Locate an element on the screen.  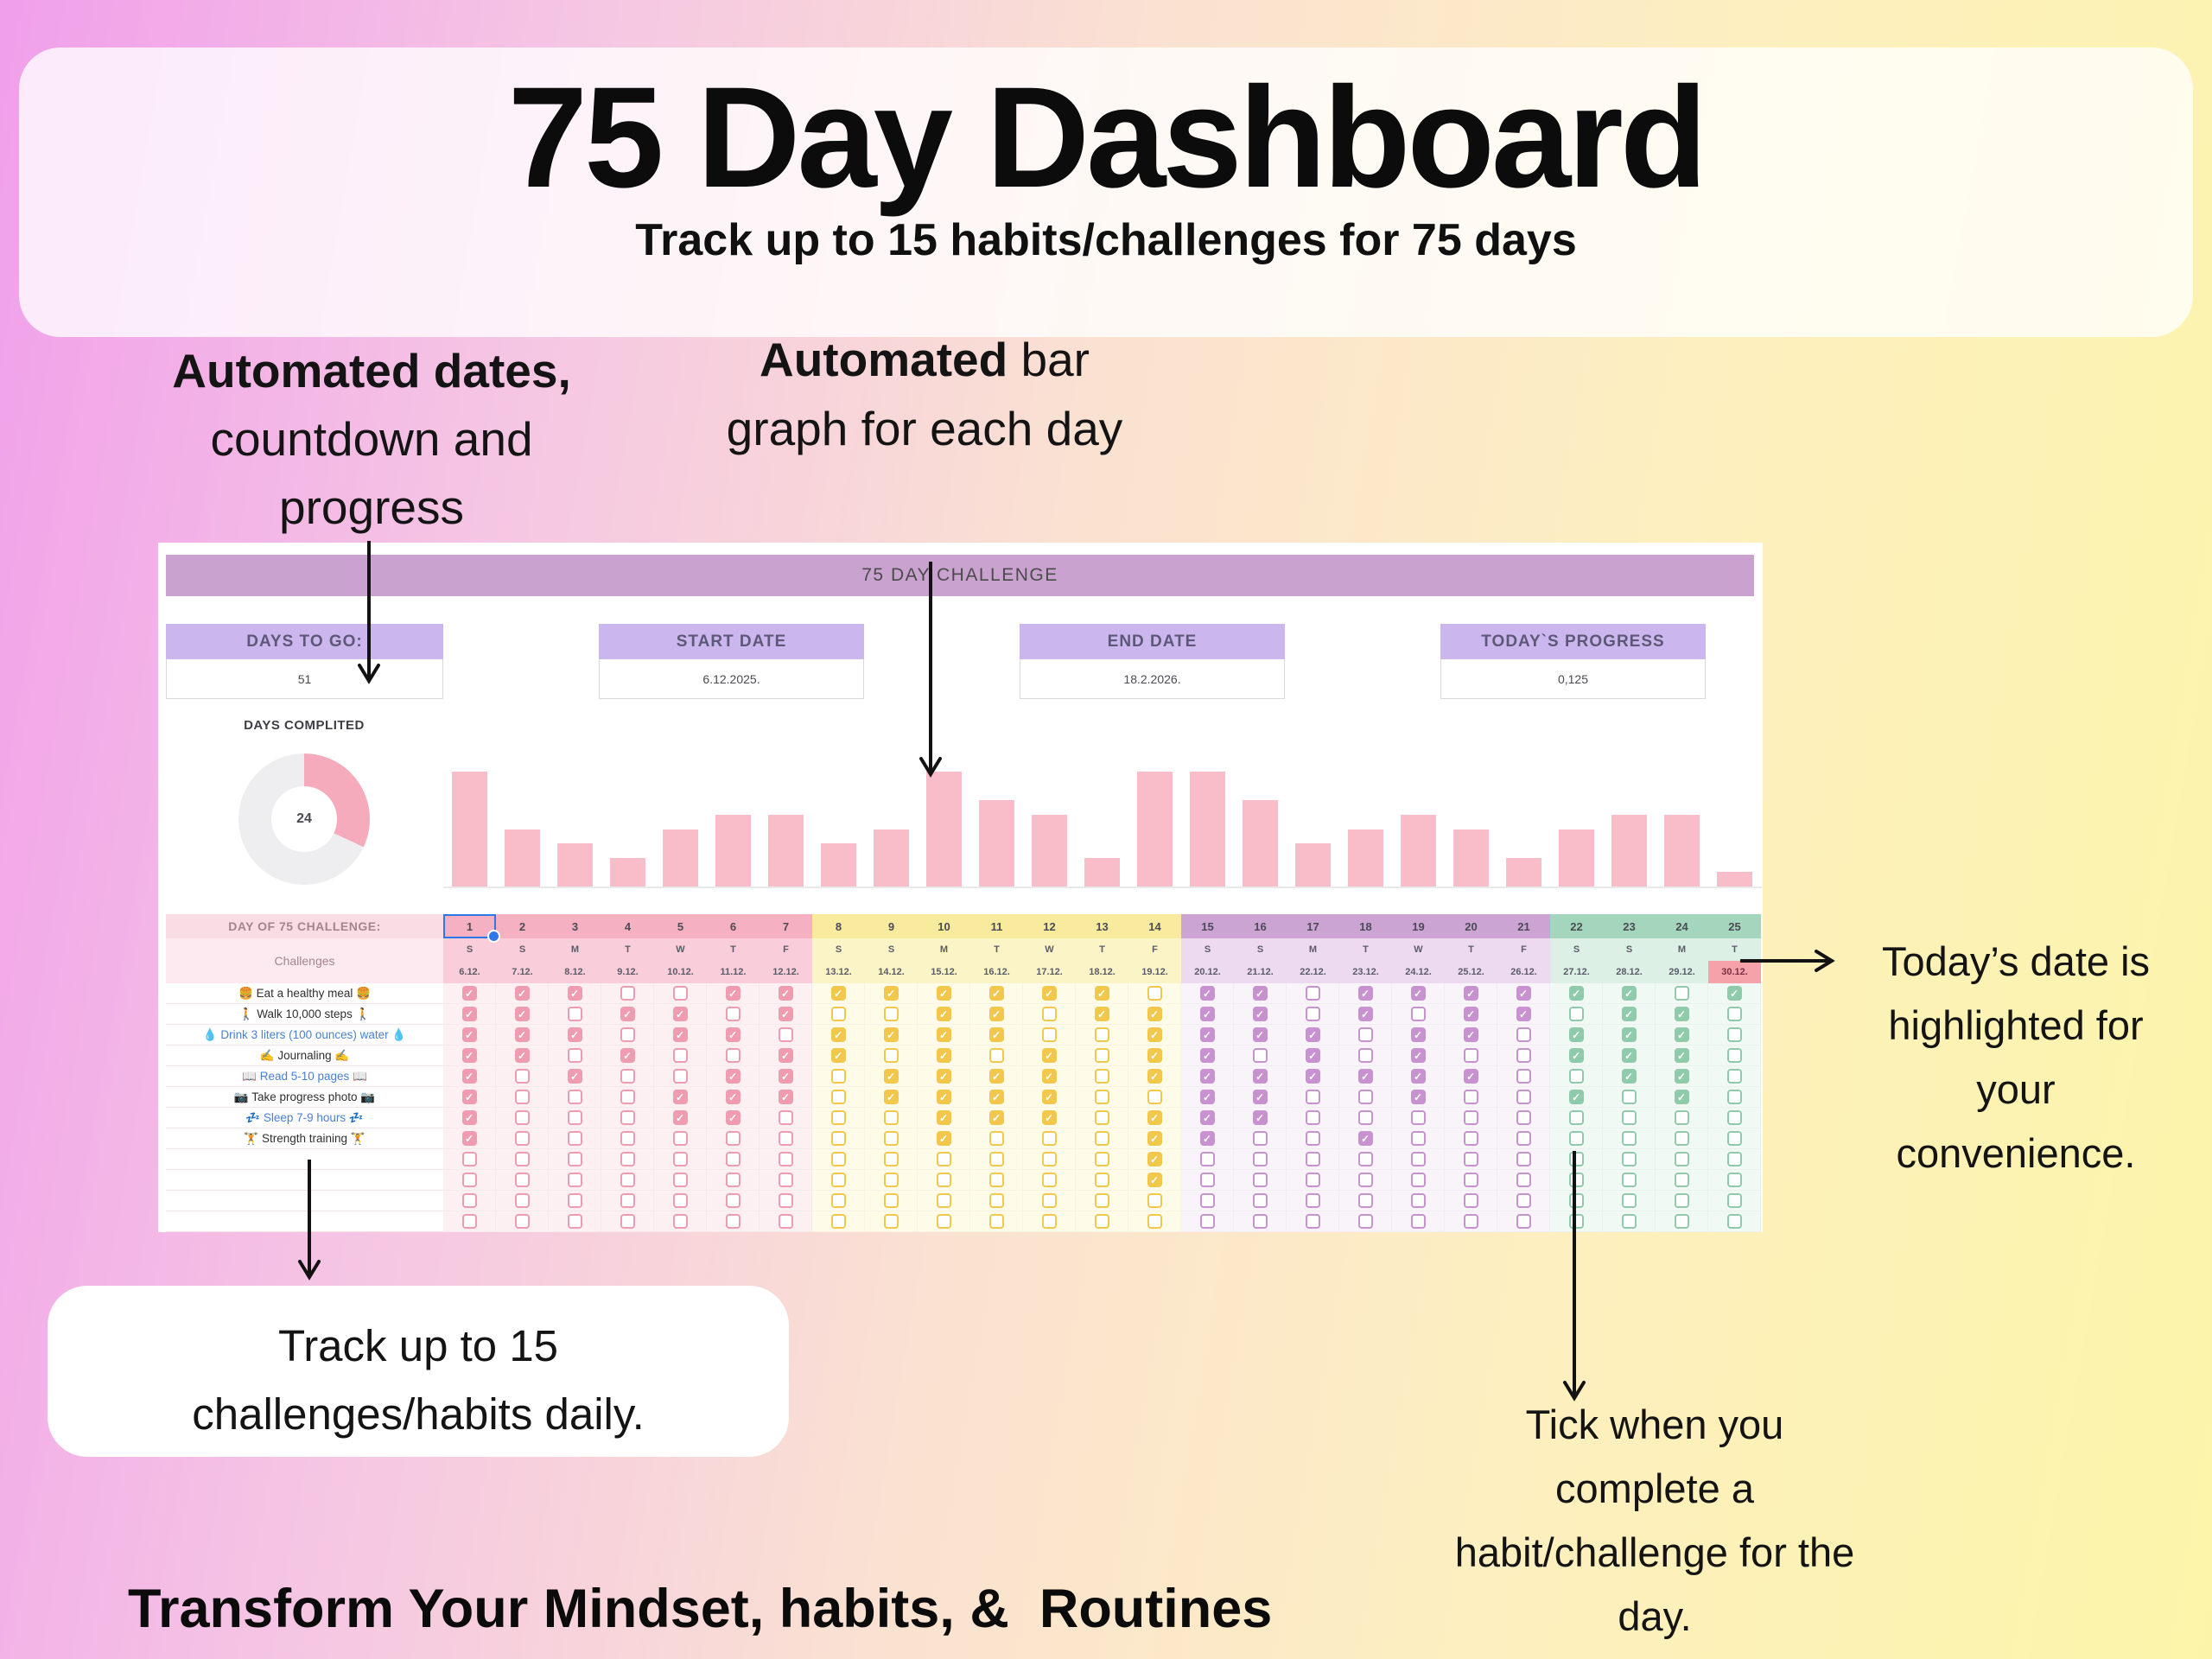
day-number-cell-7: 7 is located at coordinates (786, 926).